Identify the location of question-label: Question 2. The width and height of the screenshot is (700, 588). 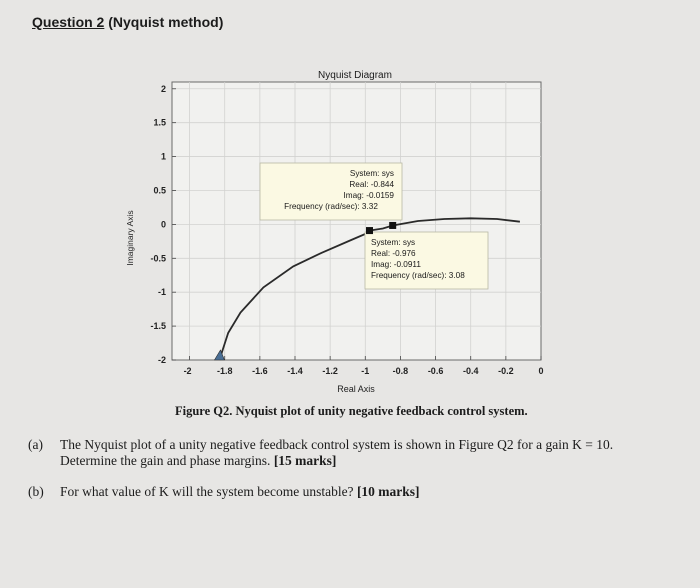
(68, 22).